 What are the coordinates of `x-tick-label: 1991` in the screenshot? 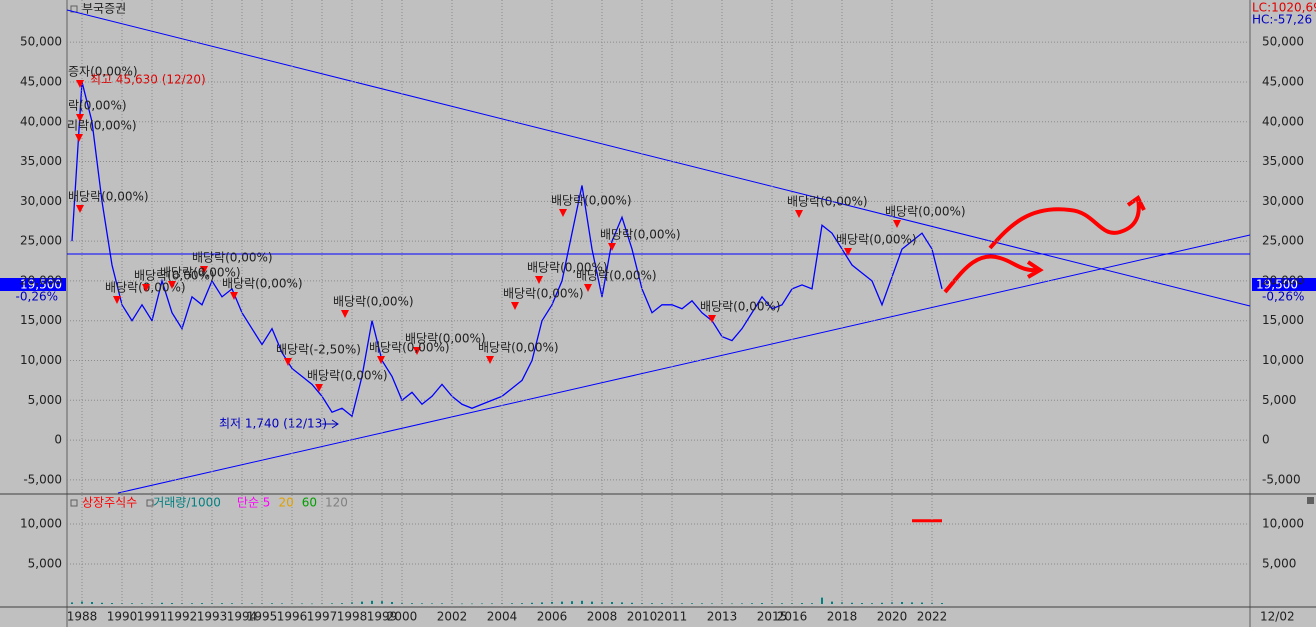 It's located at (152, 617).